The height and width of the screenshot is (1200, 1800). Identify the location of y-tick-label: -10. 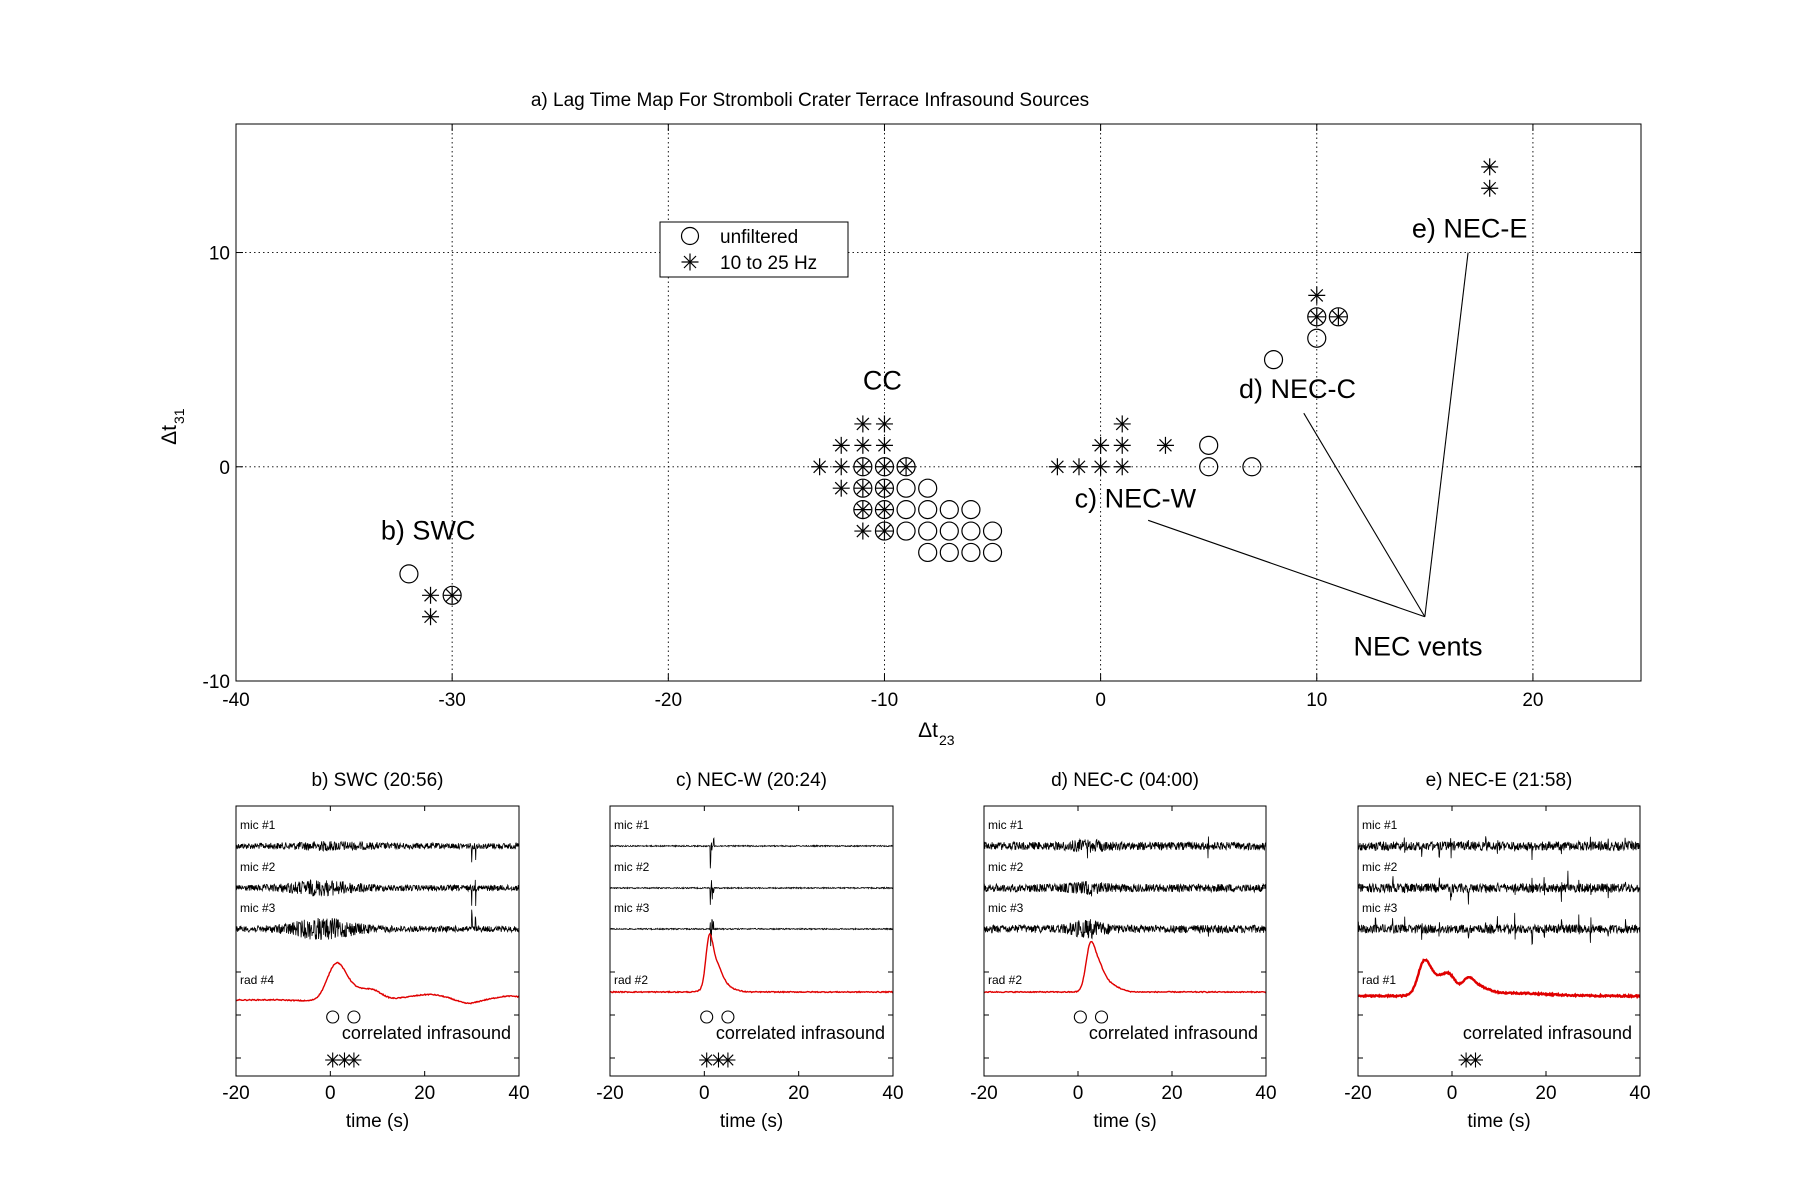
(216, 682).